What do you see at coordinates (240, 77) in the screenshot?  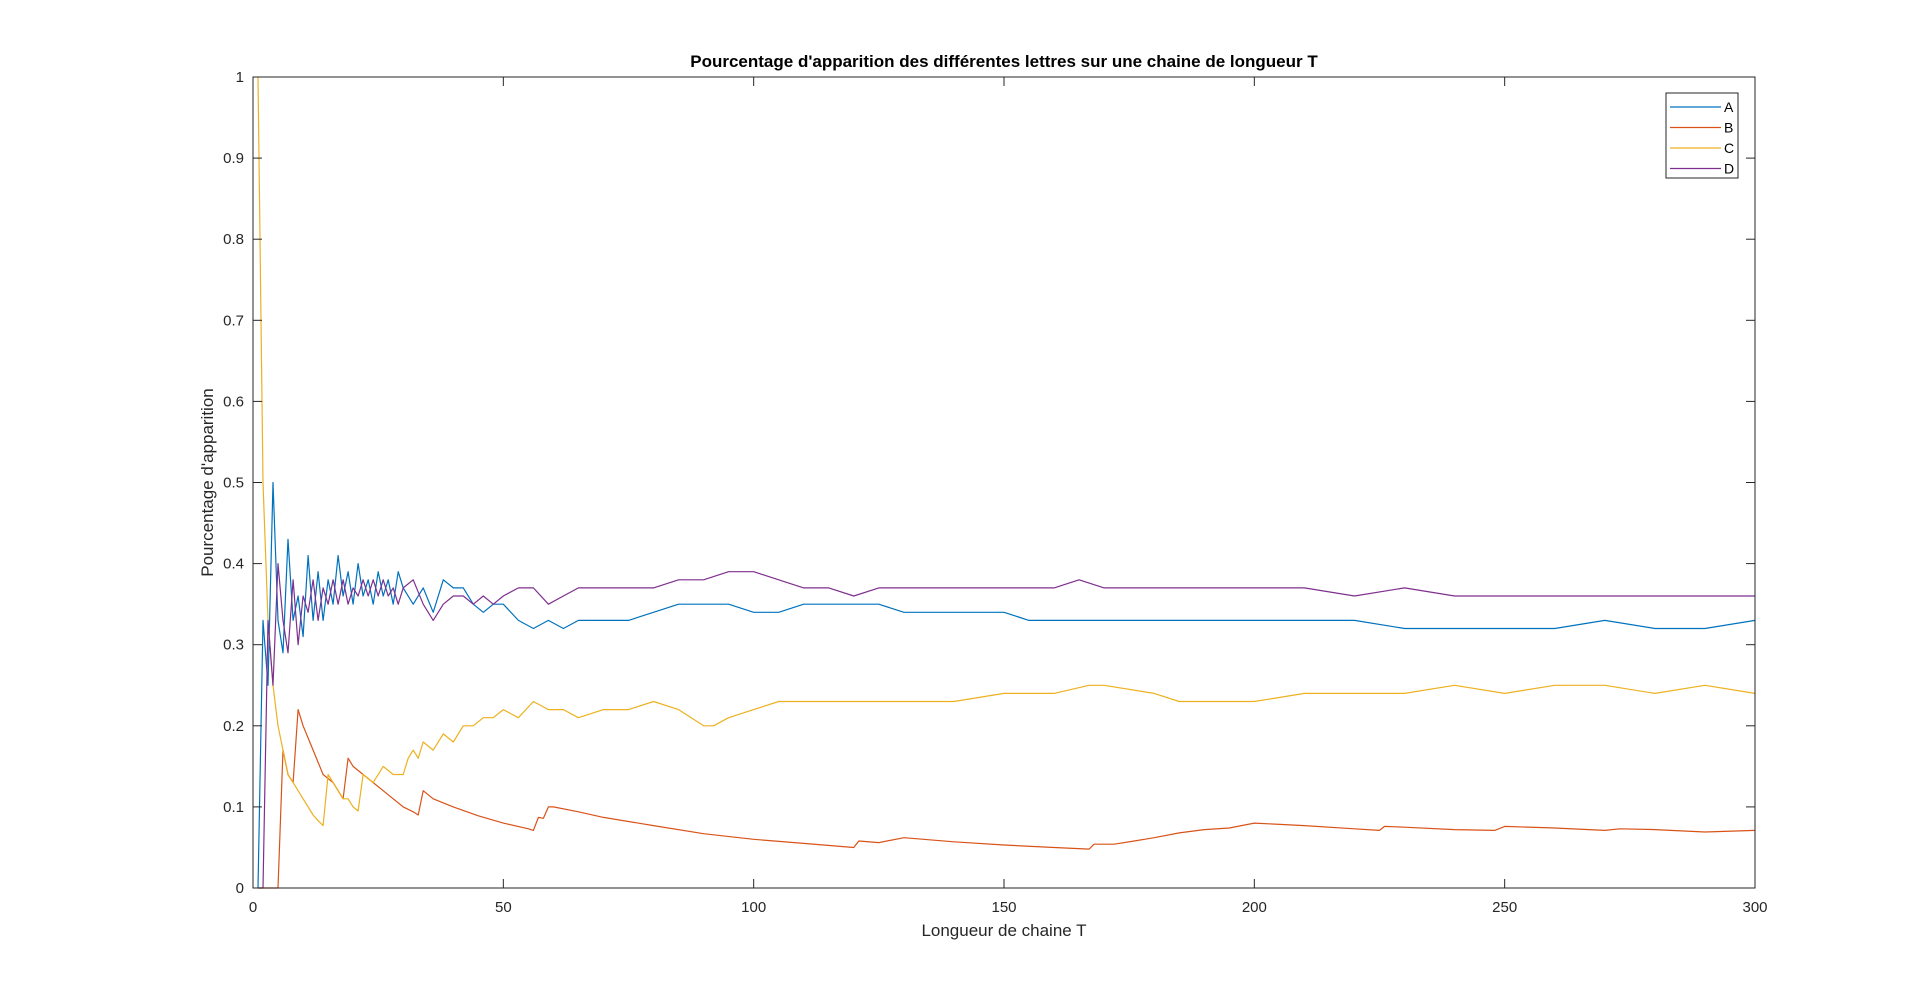 I see `y-tick-label: 1` at bounding box center [240, 77].